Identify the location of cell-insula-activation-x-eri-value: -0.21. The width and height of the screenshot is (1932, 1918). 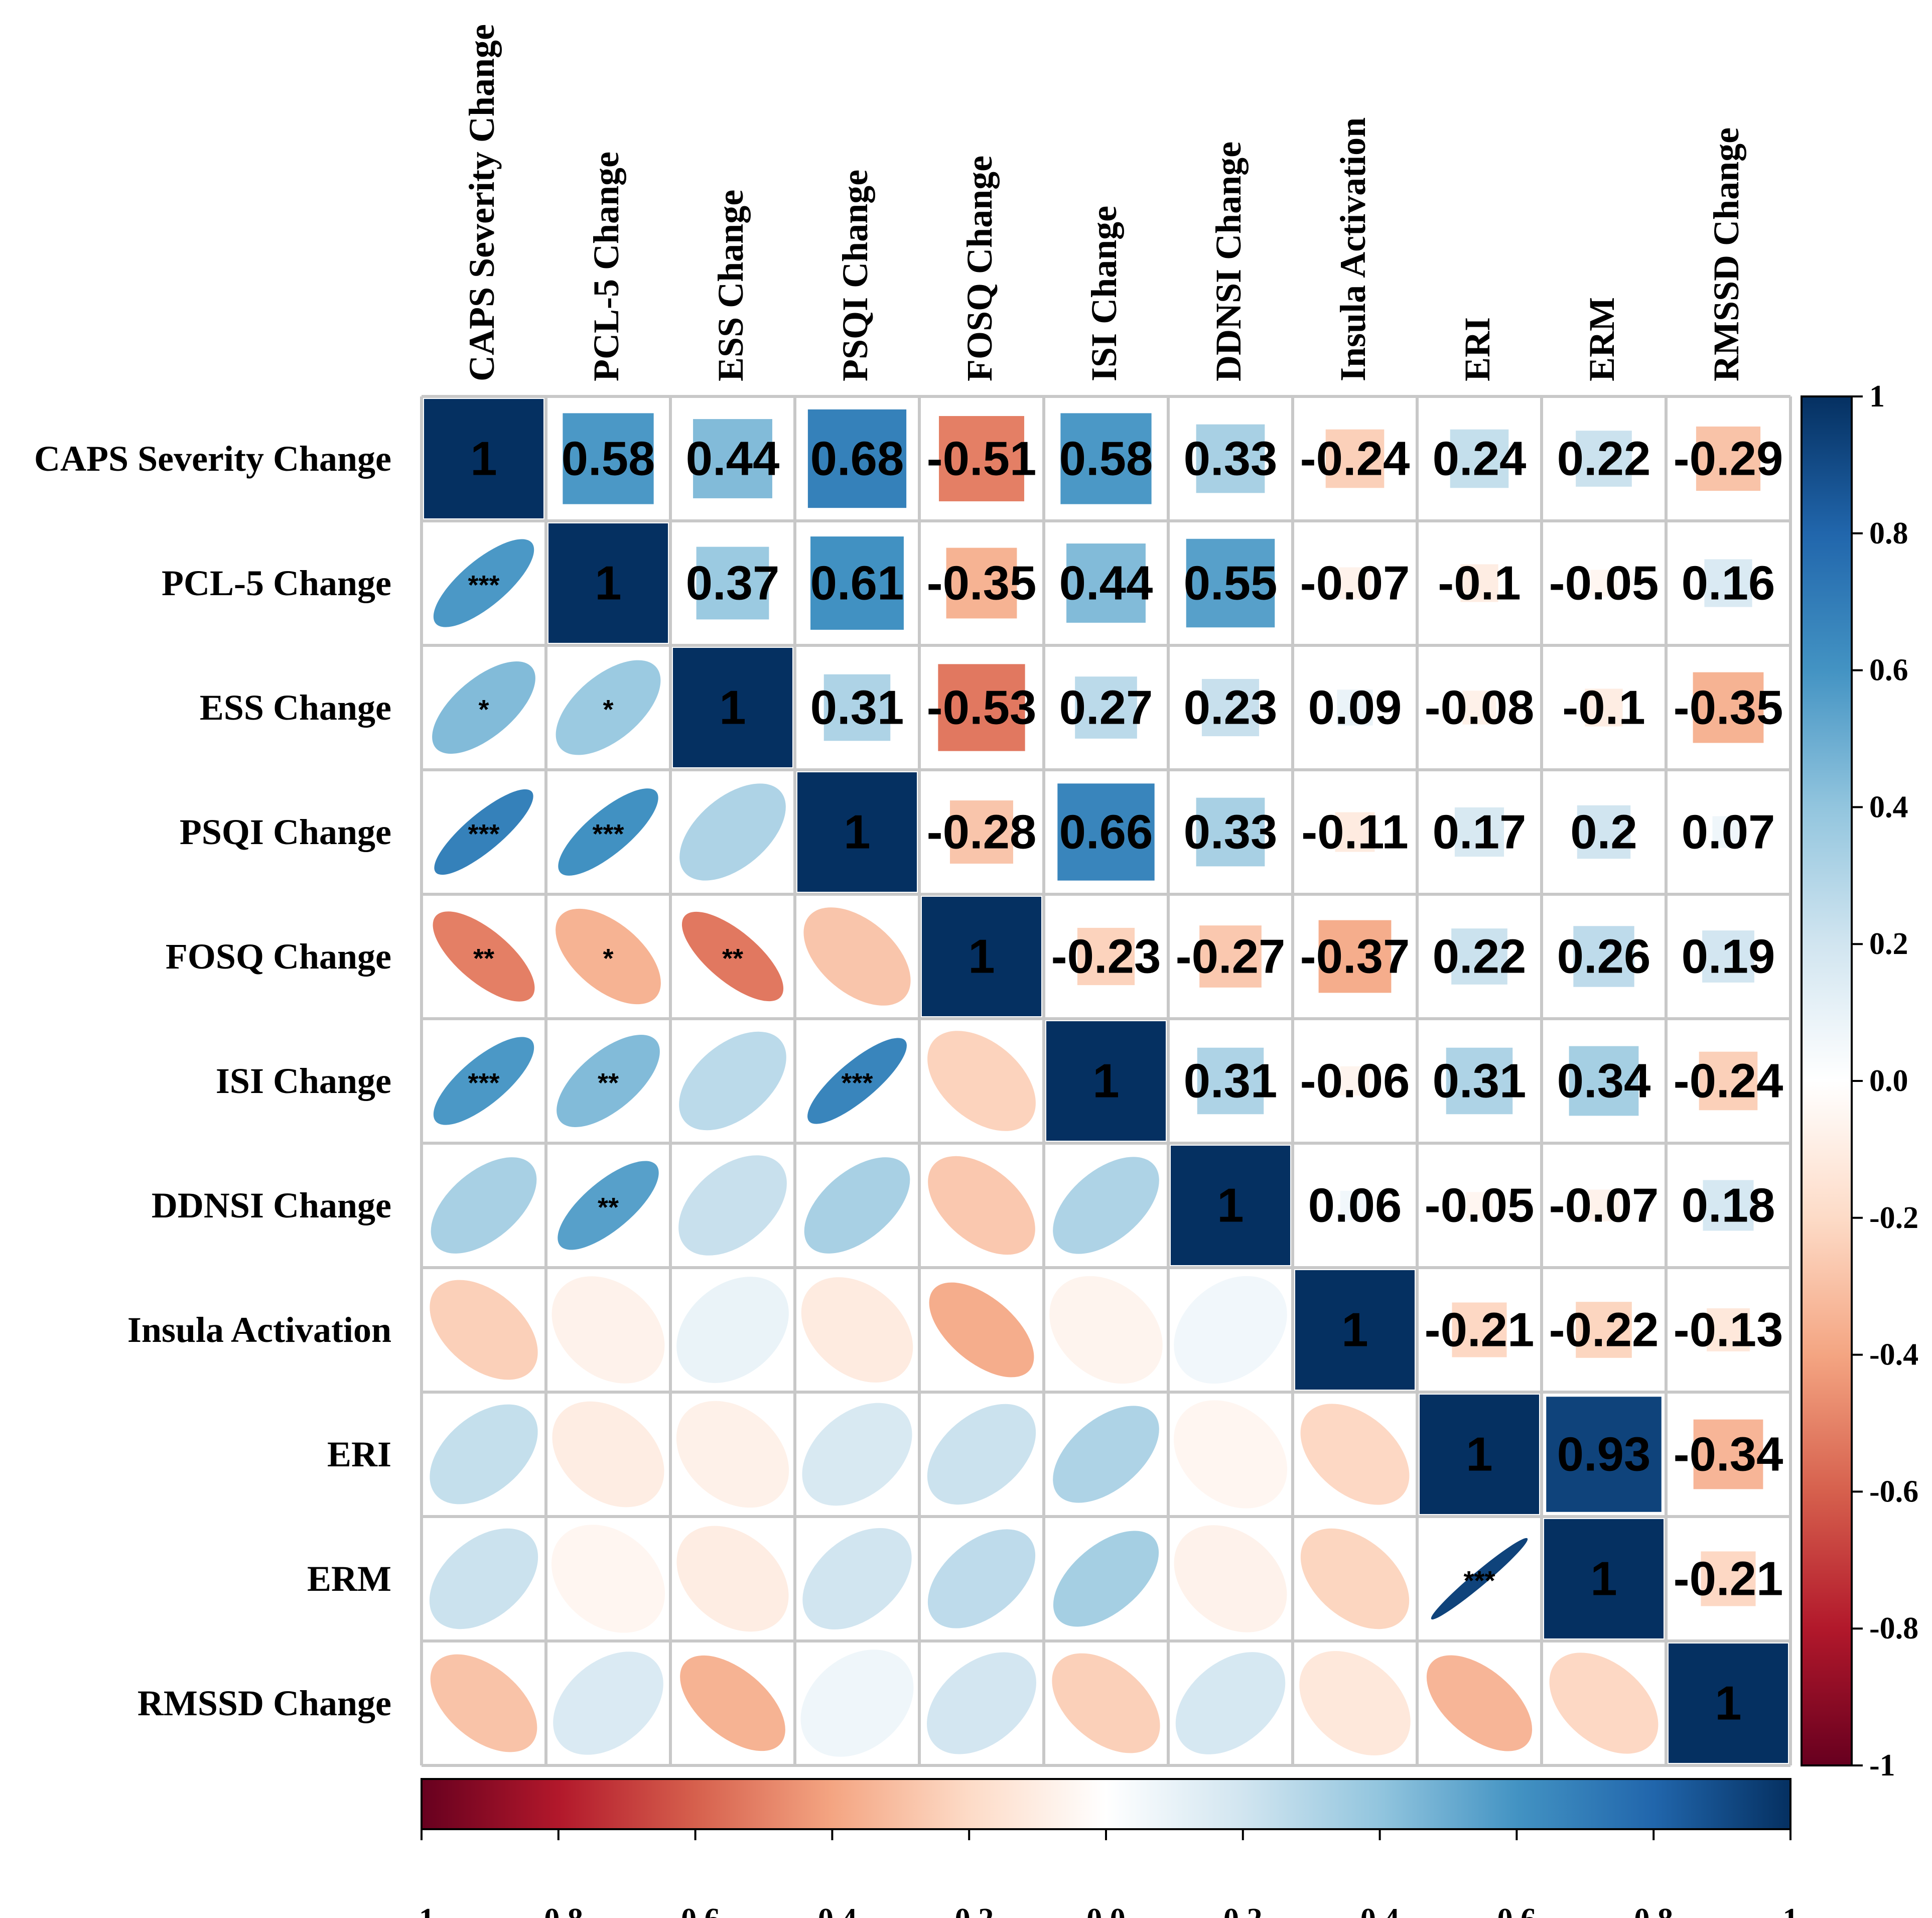
(1480, 1330).